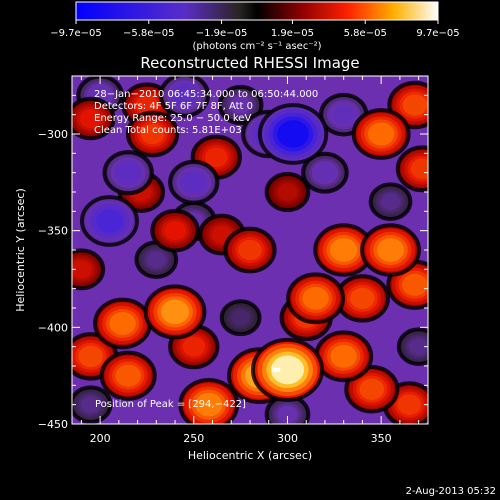 The width and height of the screenshot is (500, 500). Describe the element at coordinates (250, 455) in the screenshot. I see `x-axis-label: Heliocentric X (arcsec)` at that location.